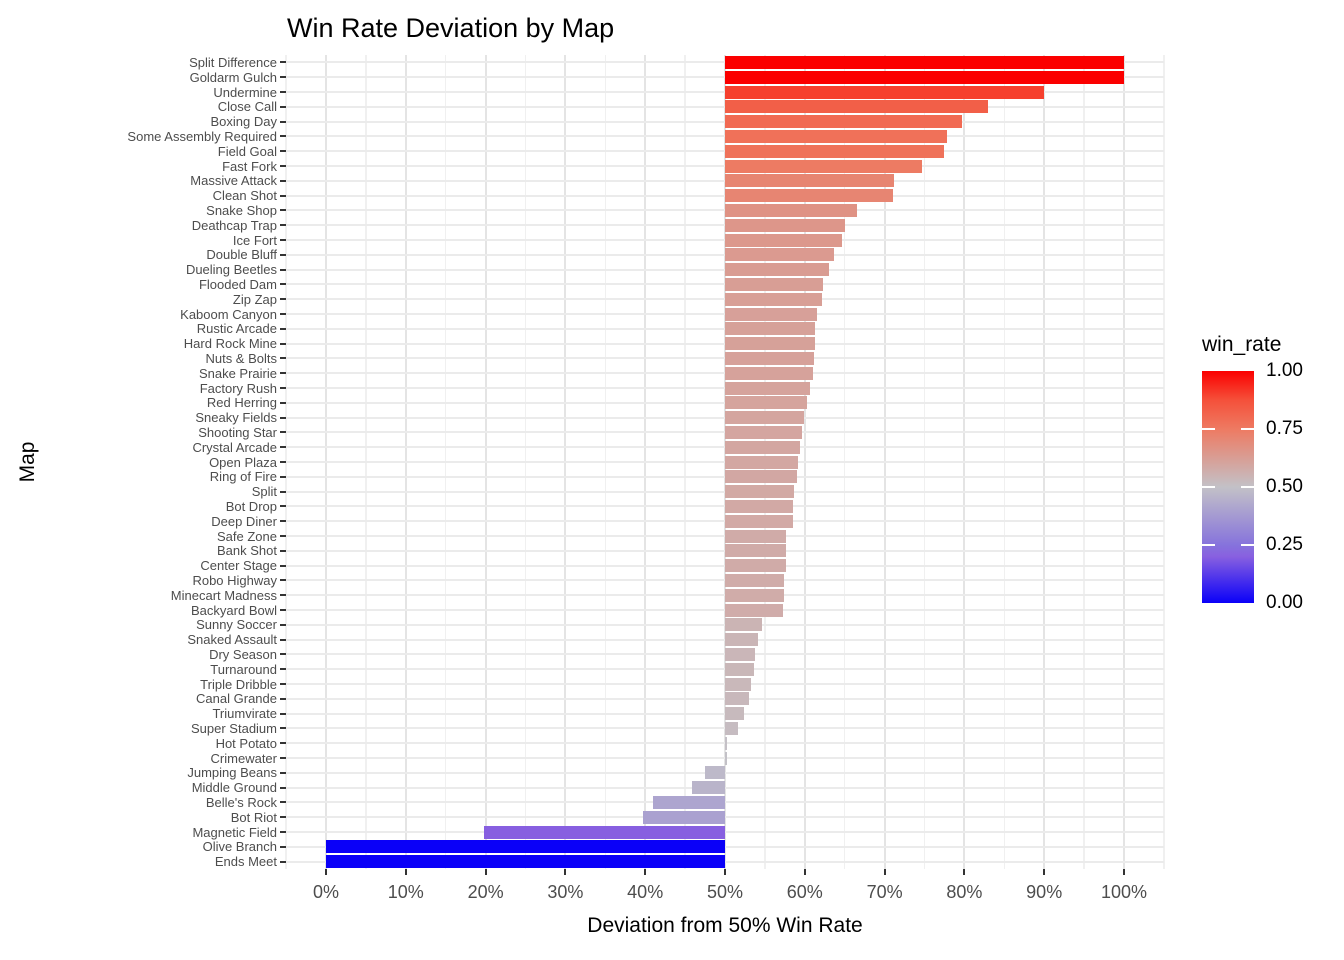  Describe the element at coordinates (737, 699) in the screenshot. I see `bar-canal-grande` at that location.